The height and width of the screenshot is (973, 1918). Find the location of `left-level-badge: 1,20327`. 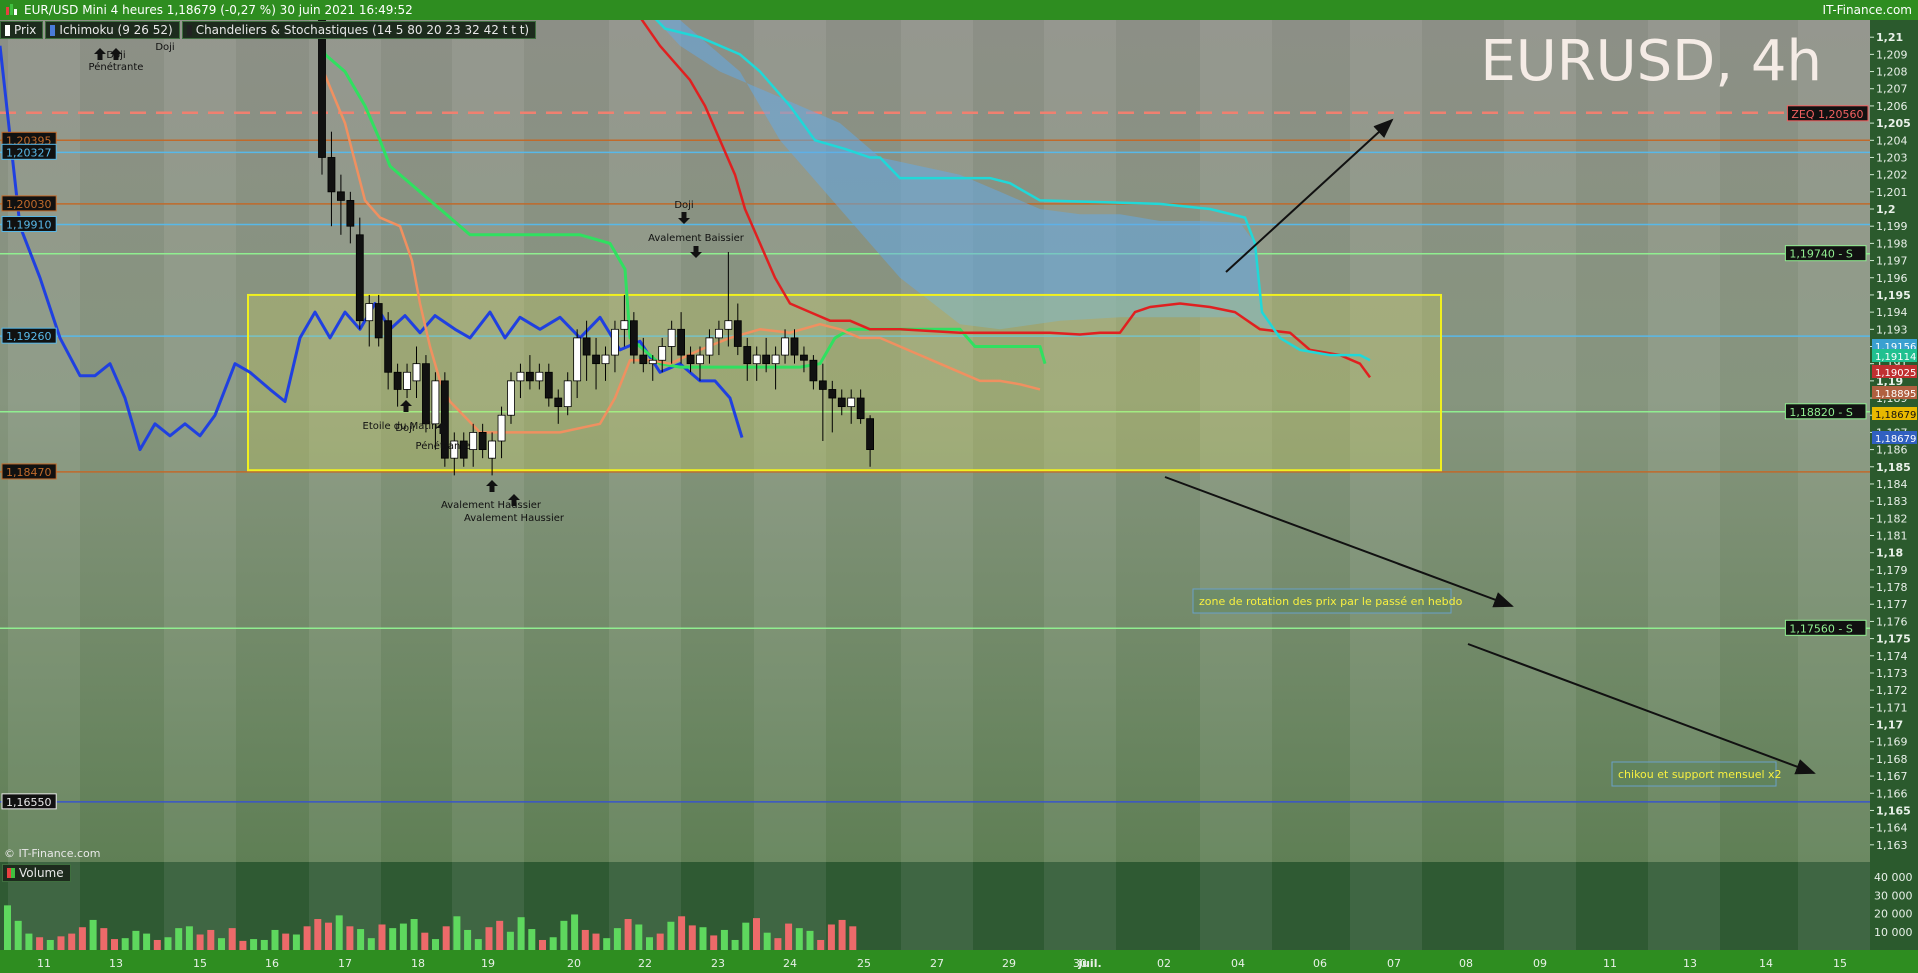

left-level-badge: 1,20327 is located at coordinates (29, 152).